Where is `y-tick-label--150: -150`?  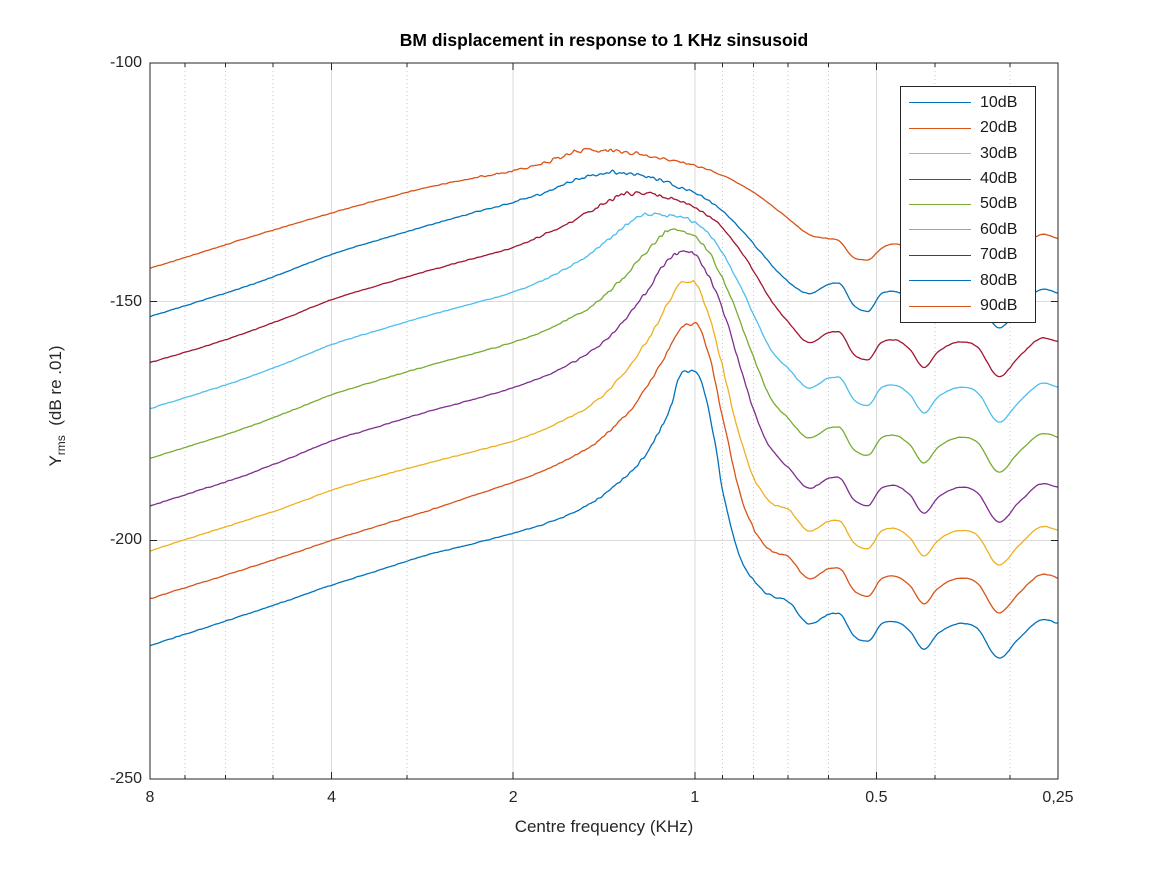 y-tick-label--150: -150 is located at coordinates (125, 301).